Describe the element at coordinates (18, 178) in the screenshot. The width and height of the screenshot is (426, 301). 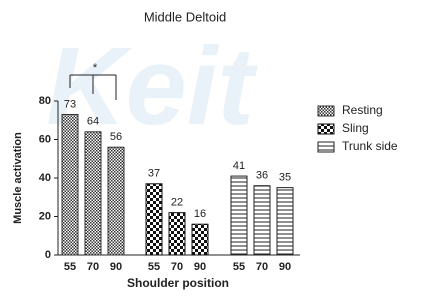
I see `y-axis-label: Muscle activation` at that location.